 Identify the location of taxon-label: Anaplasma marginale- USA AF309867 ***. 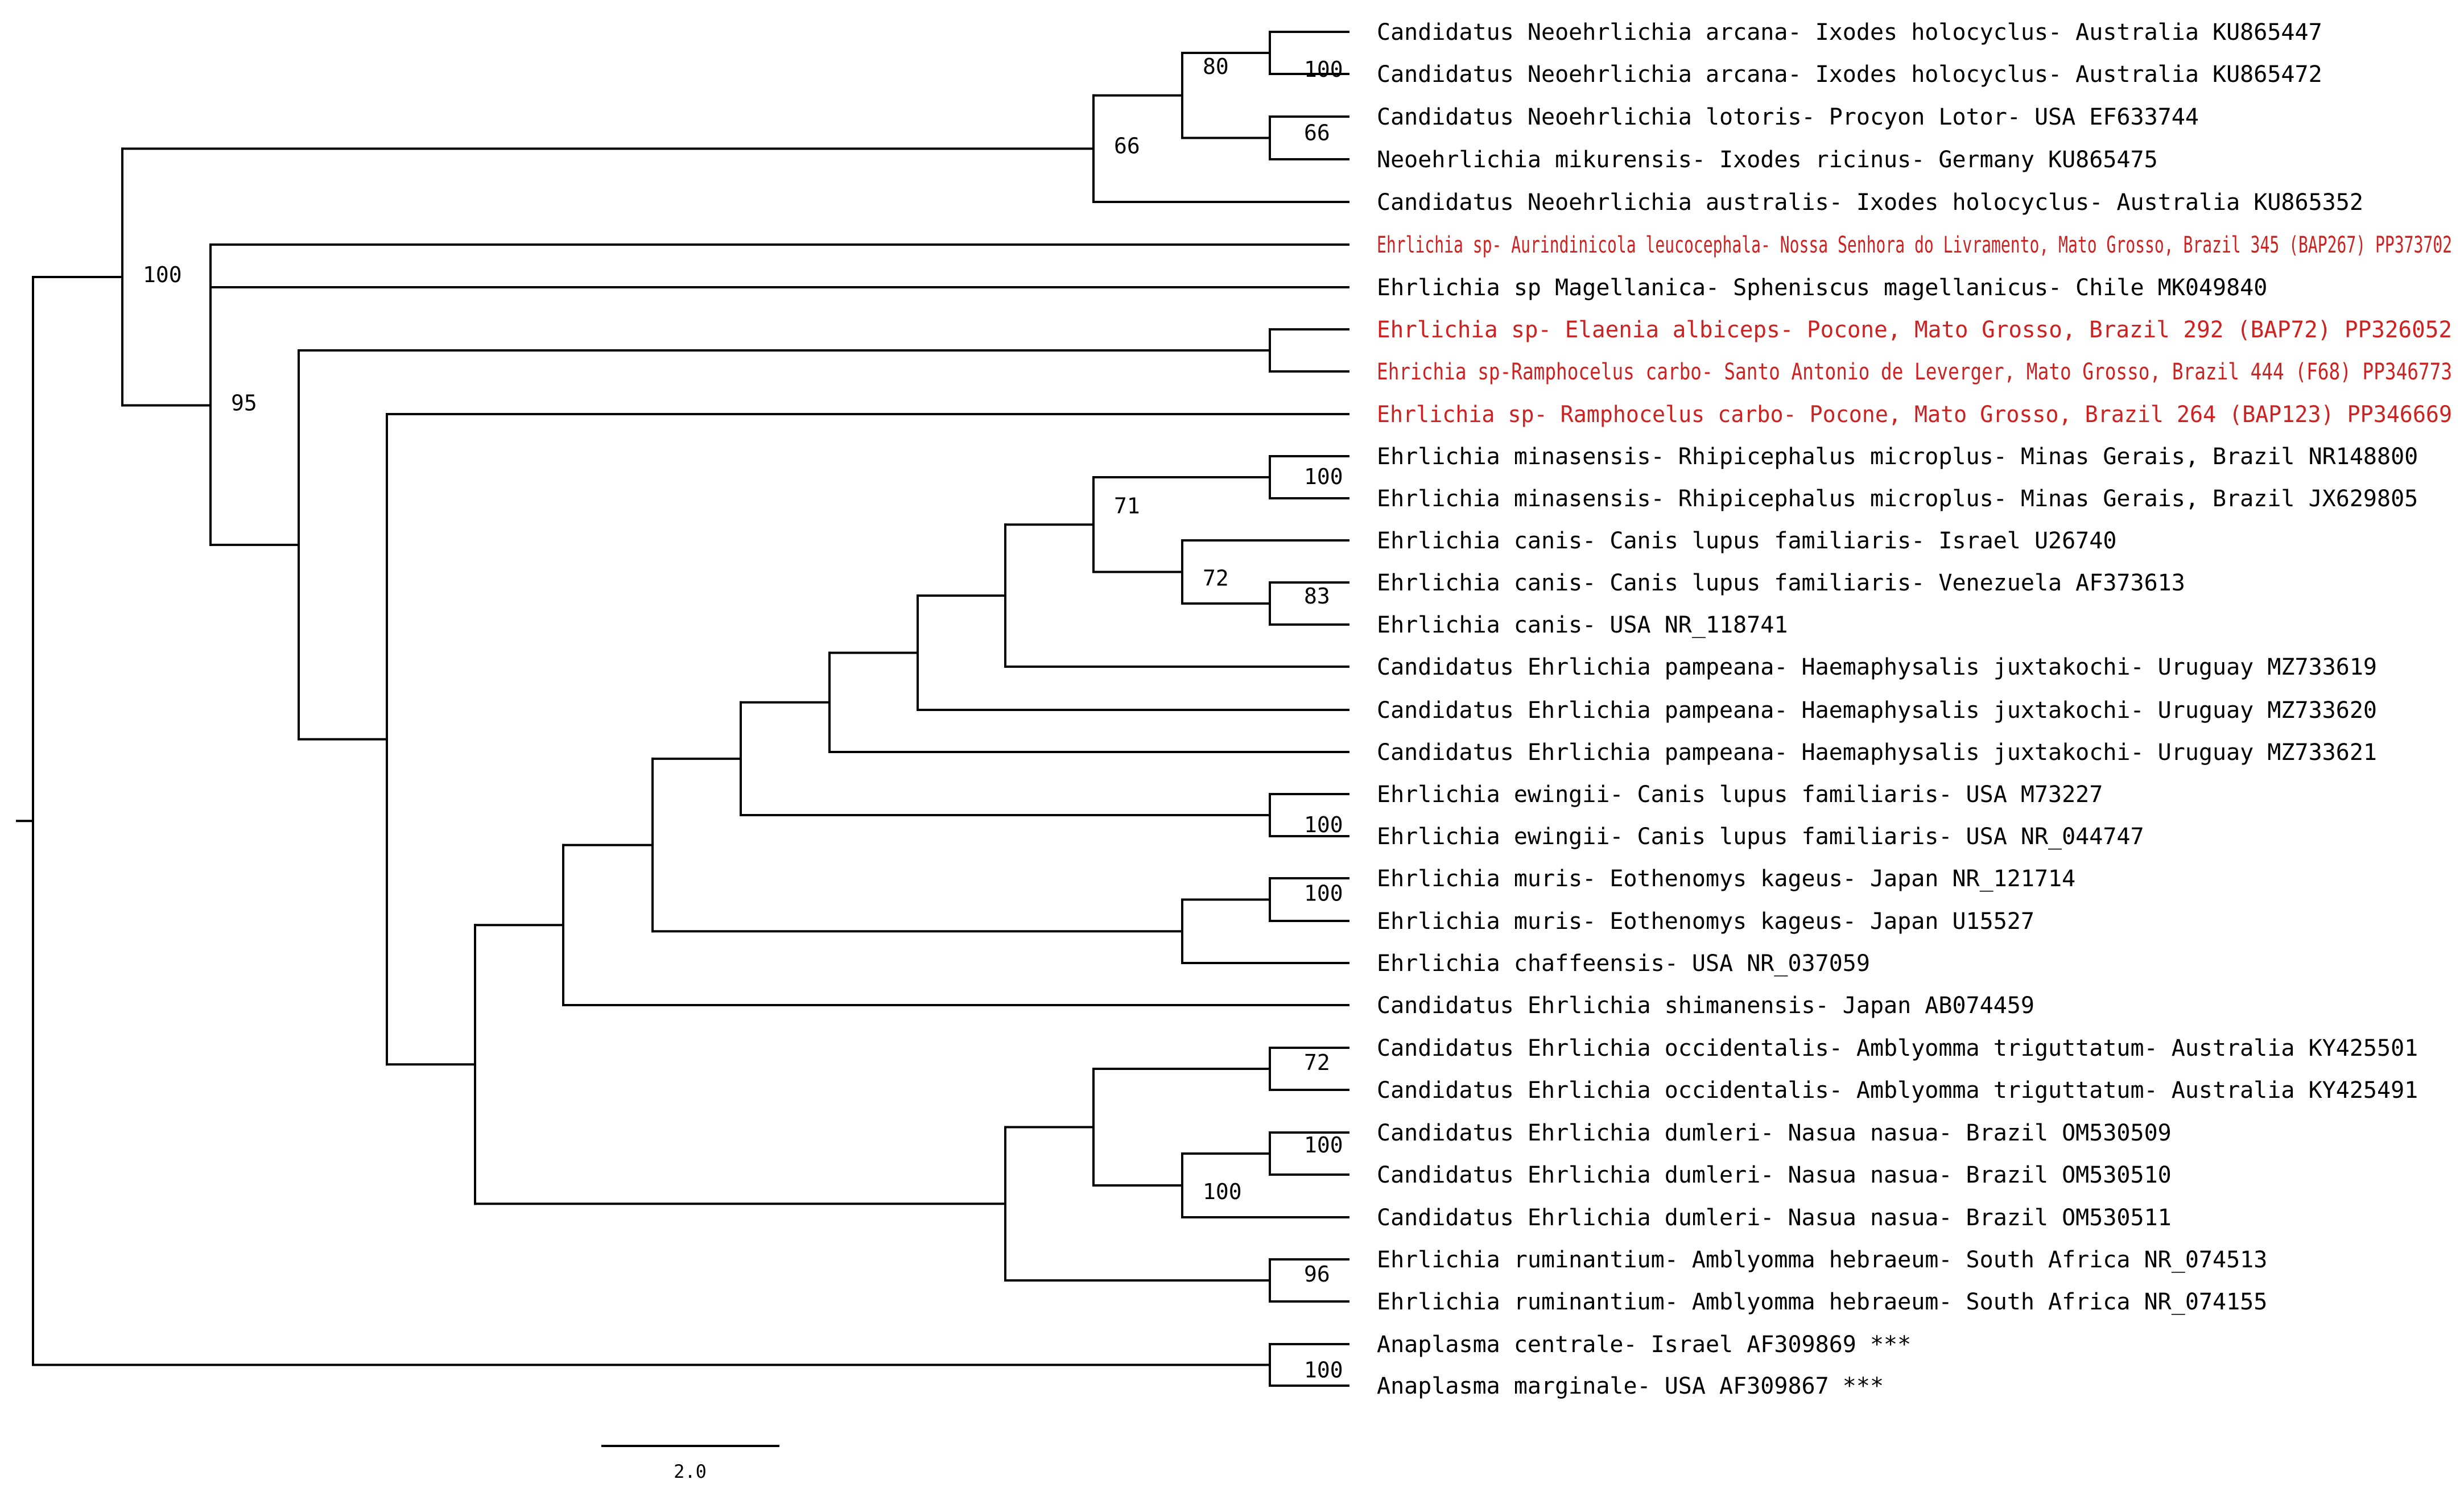
(1630, 1386).